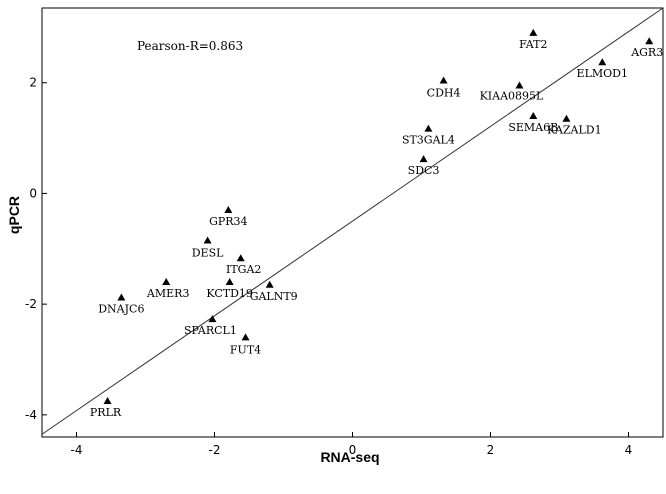 This screenshot has width=666, height=494. What do you see at coordinates (512, 95) in the screenshot?
I see `data-point-label: KIAA0895L` at bounding box center [512, 95].